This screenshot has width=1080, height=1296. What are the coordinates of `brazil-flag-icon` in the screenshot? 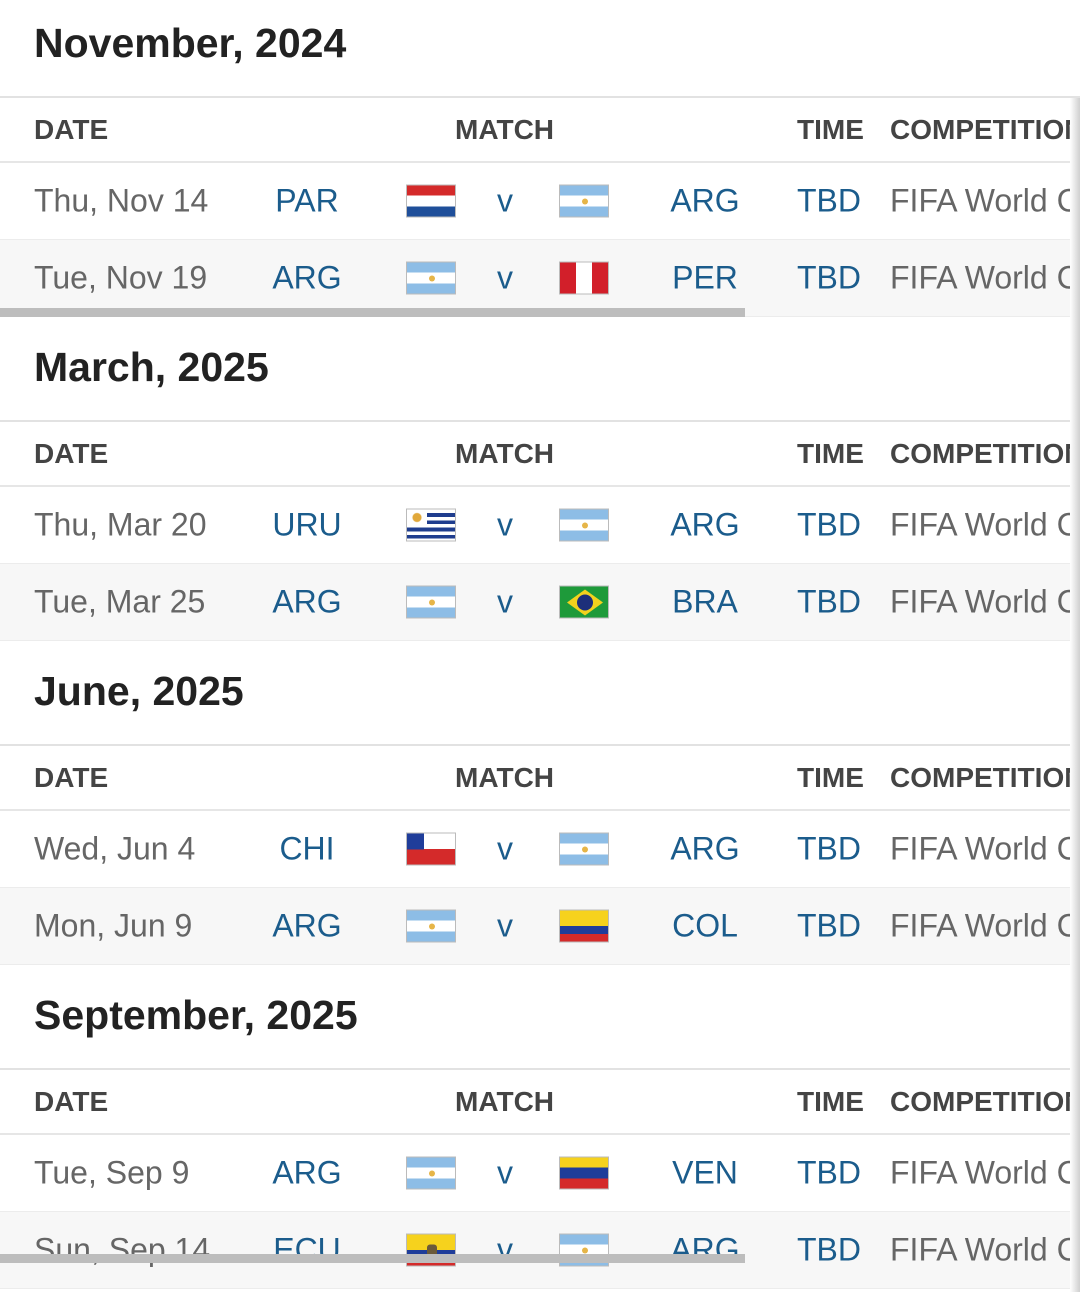 It's located at (584, 602).